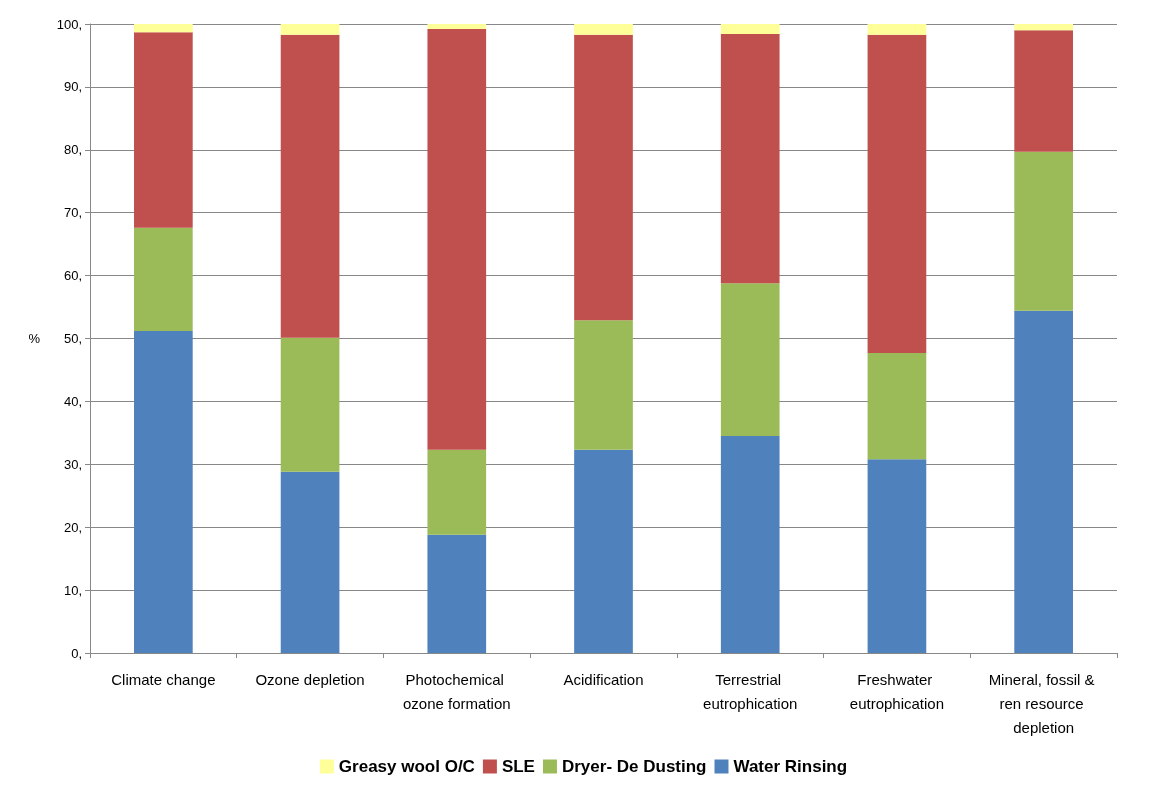 Image resolution: width=1167 pixels, height=808 pixels. Describe the element at coordinates (634, 766) in the screenshot. I see `legend-label: Dryer- De Dusting` at that location.